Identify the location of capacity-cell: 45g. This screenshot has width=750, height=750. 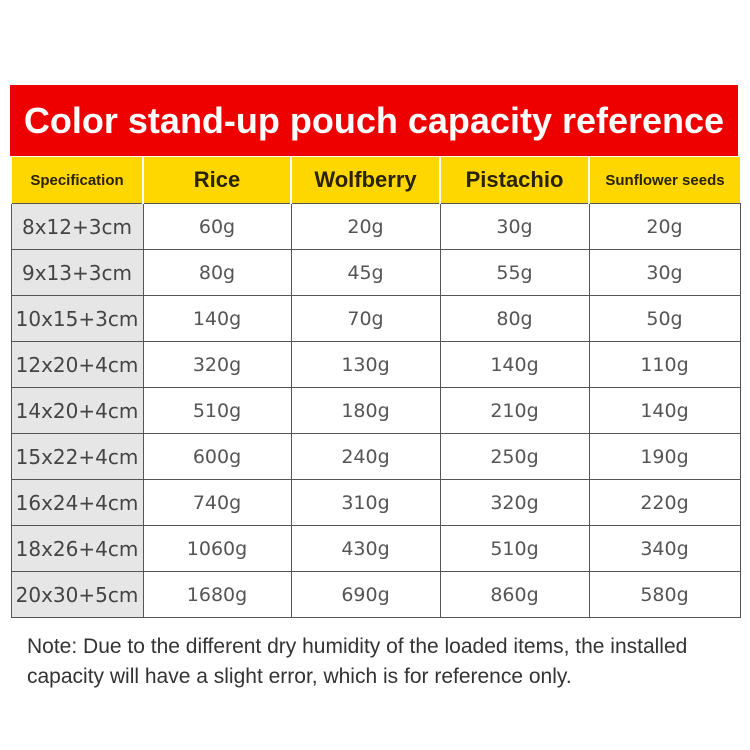
(365, 272).